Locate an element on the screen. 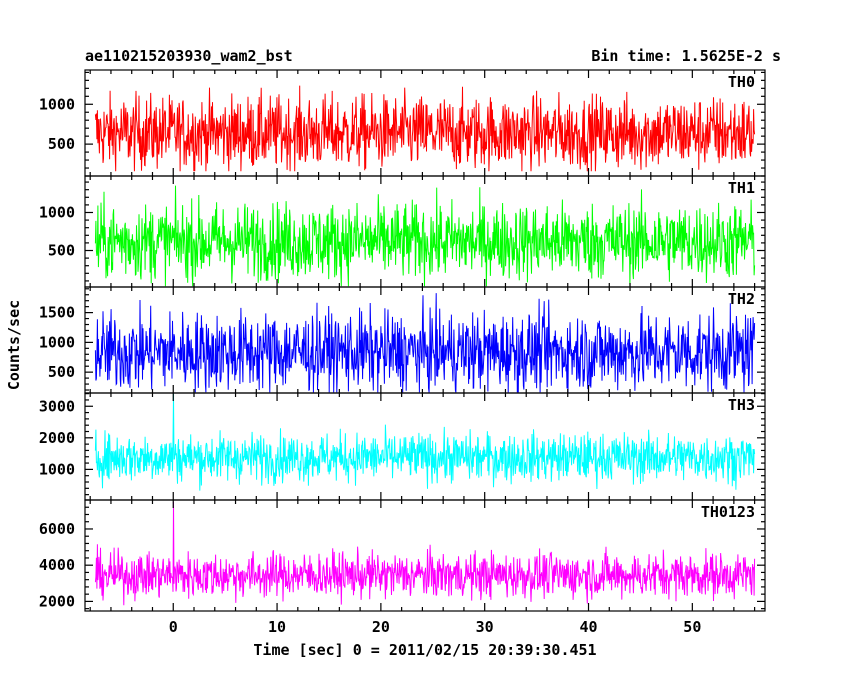 The width and height of the screenshot is (850, 680). panel-frame is located at coordinates (425, 555).